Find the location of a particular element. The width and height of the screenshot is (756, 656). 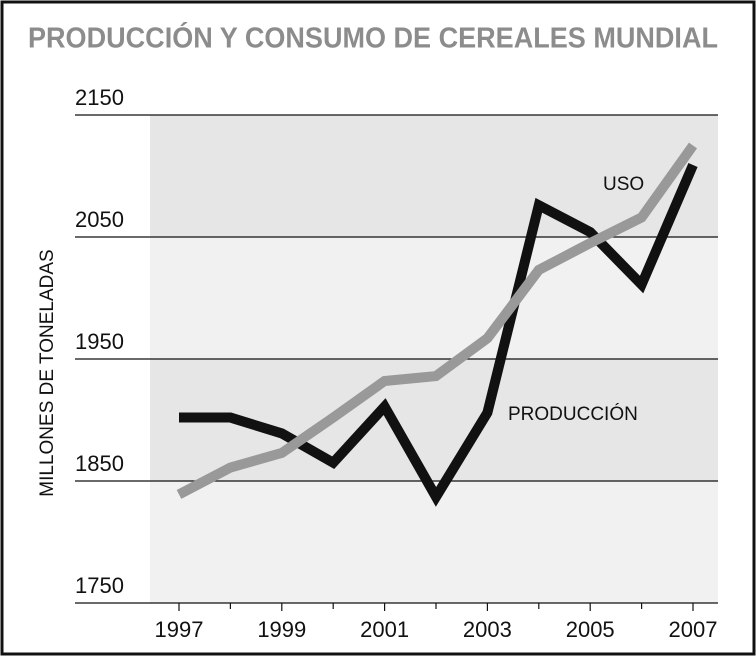

x-tick-label: 2003 is located at coordinates (487, 629).